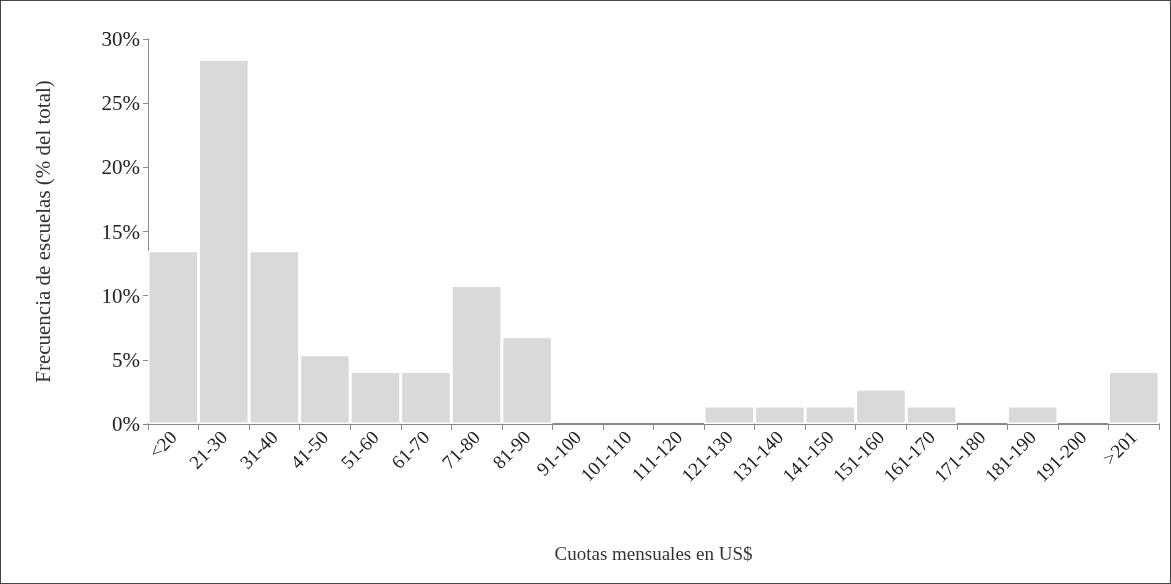 The width and height of the screenshot is (1171, 584). Describe the element at coordinates (42, 231) in the screenshot. I see `y-axis-title: Frecuencia de escuelas (% del total)` at that location.